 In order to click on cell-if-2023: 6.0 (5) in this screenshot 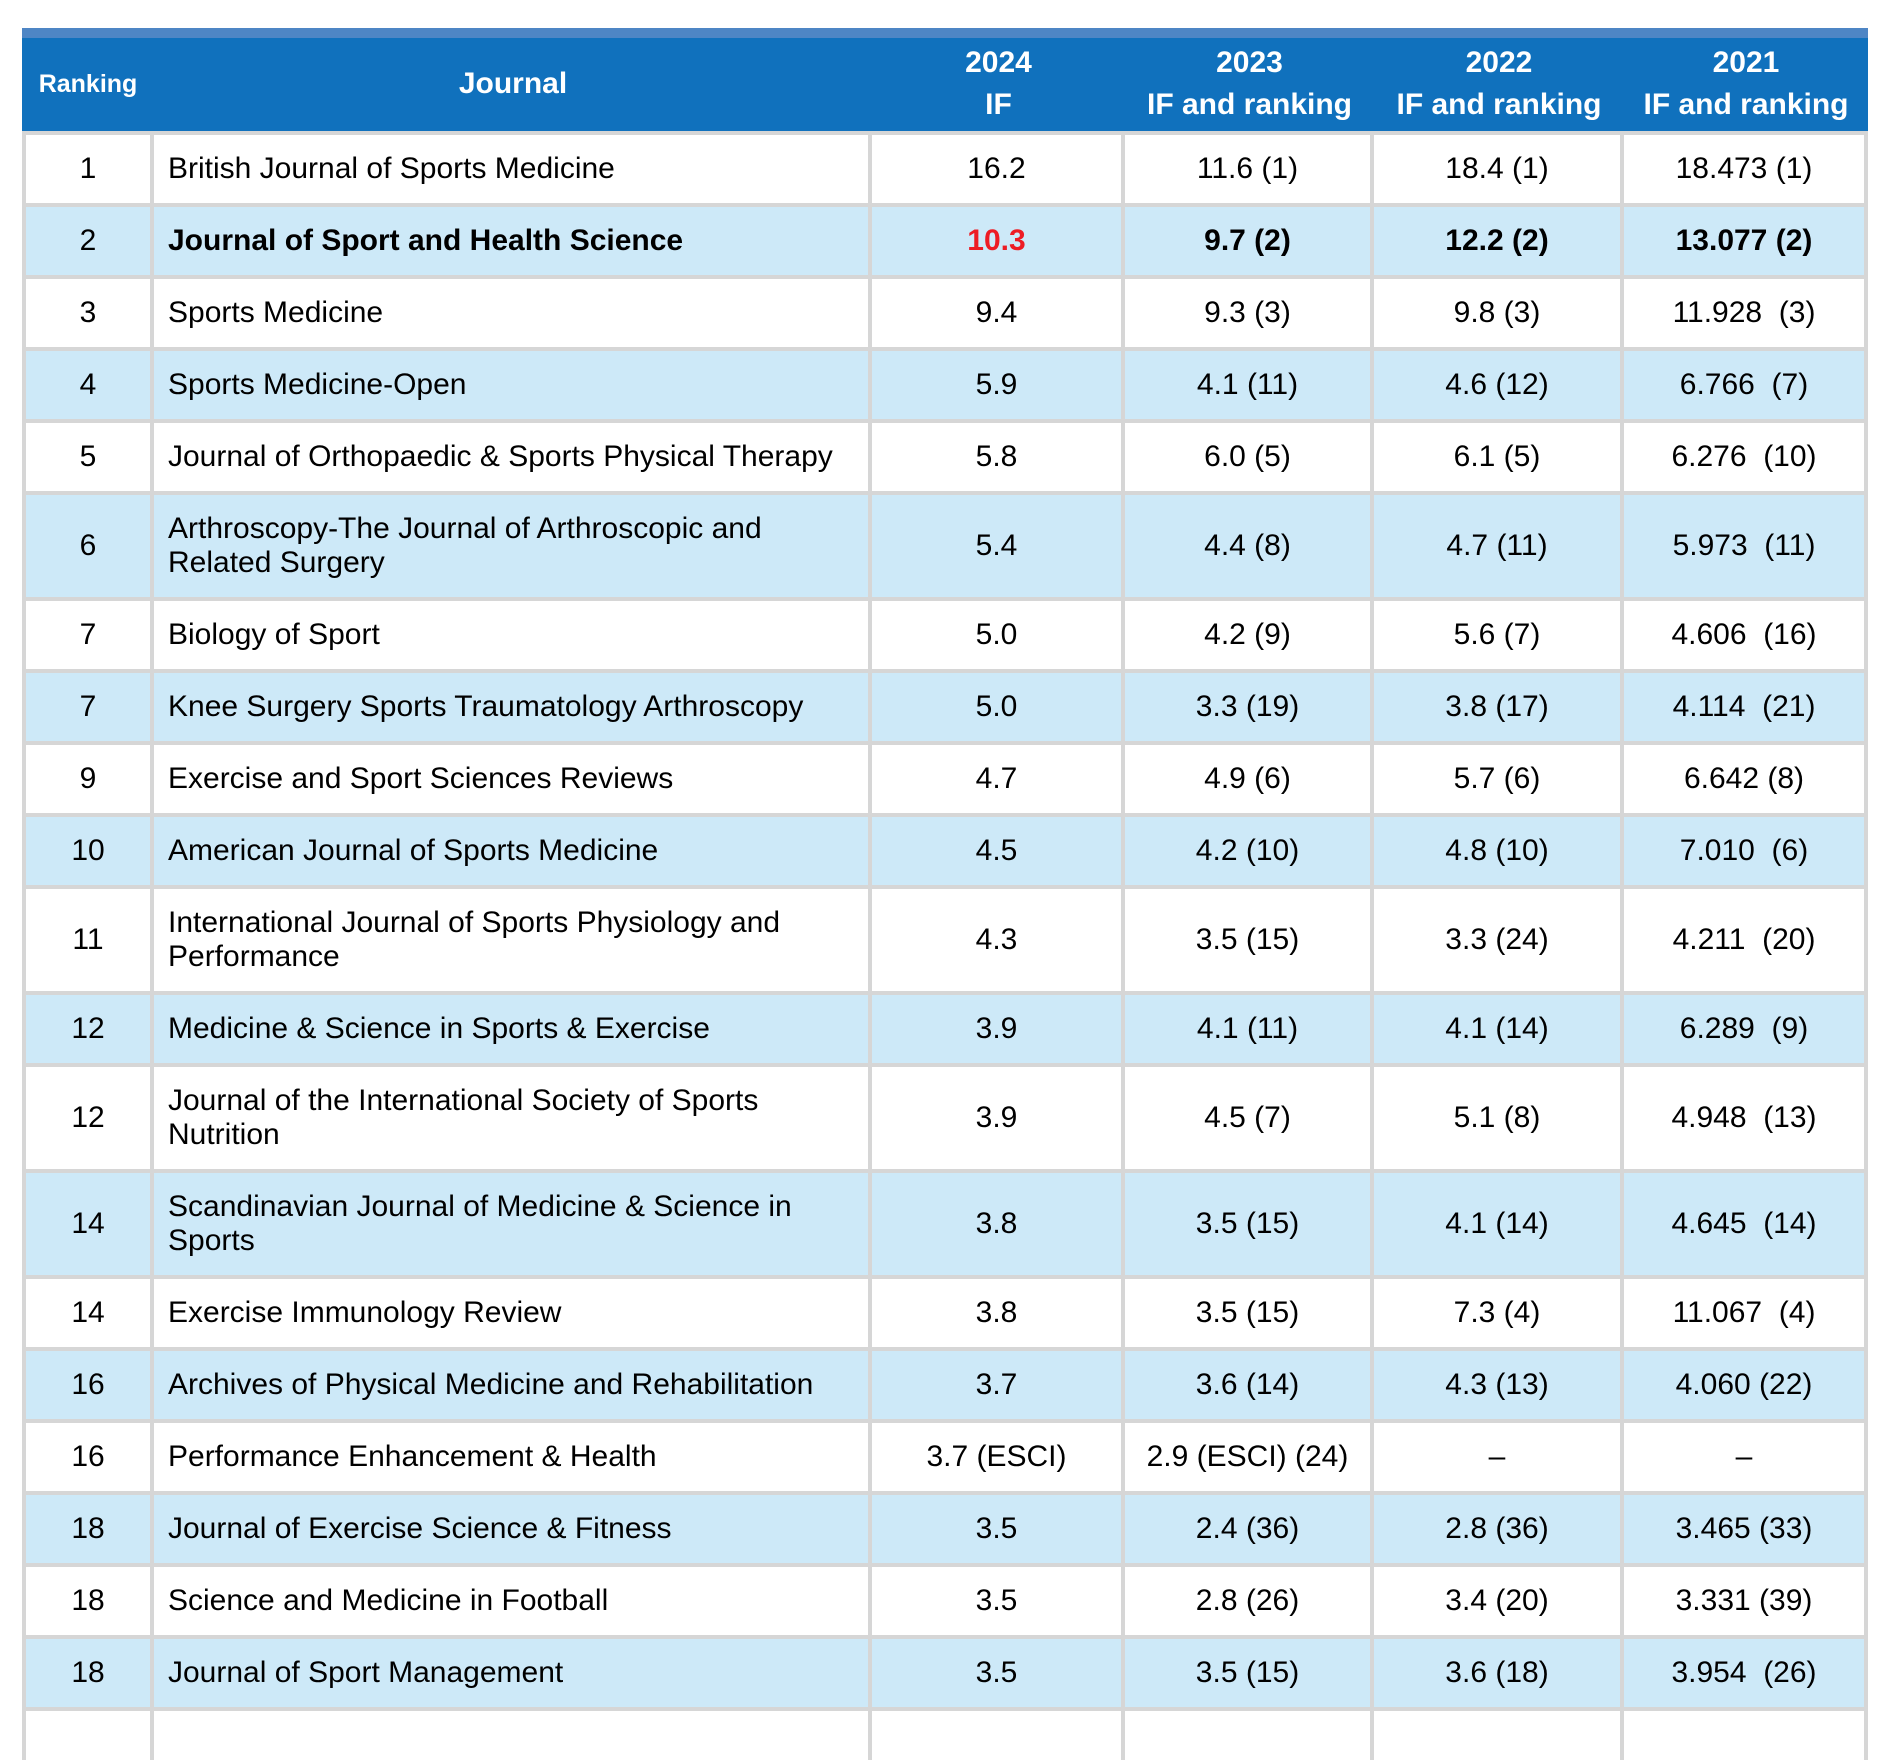, I will do `click(1249, 459)`.